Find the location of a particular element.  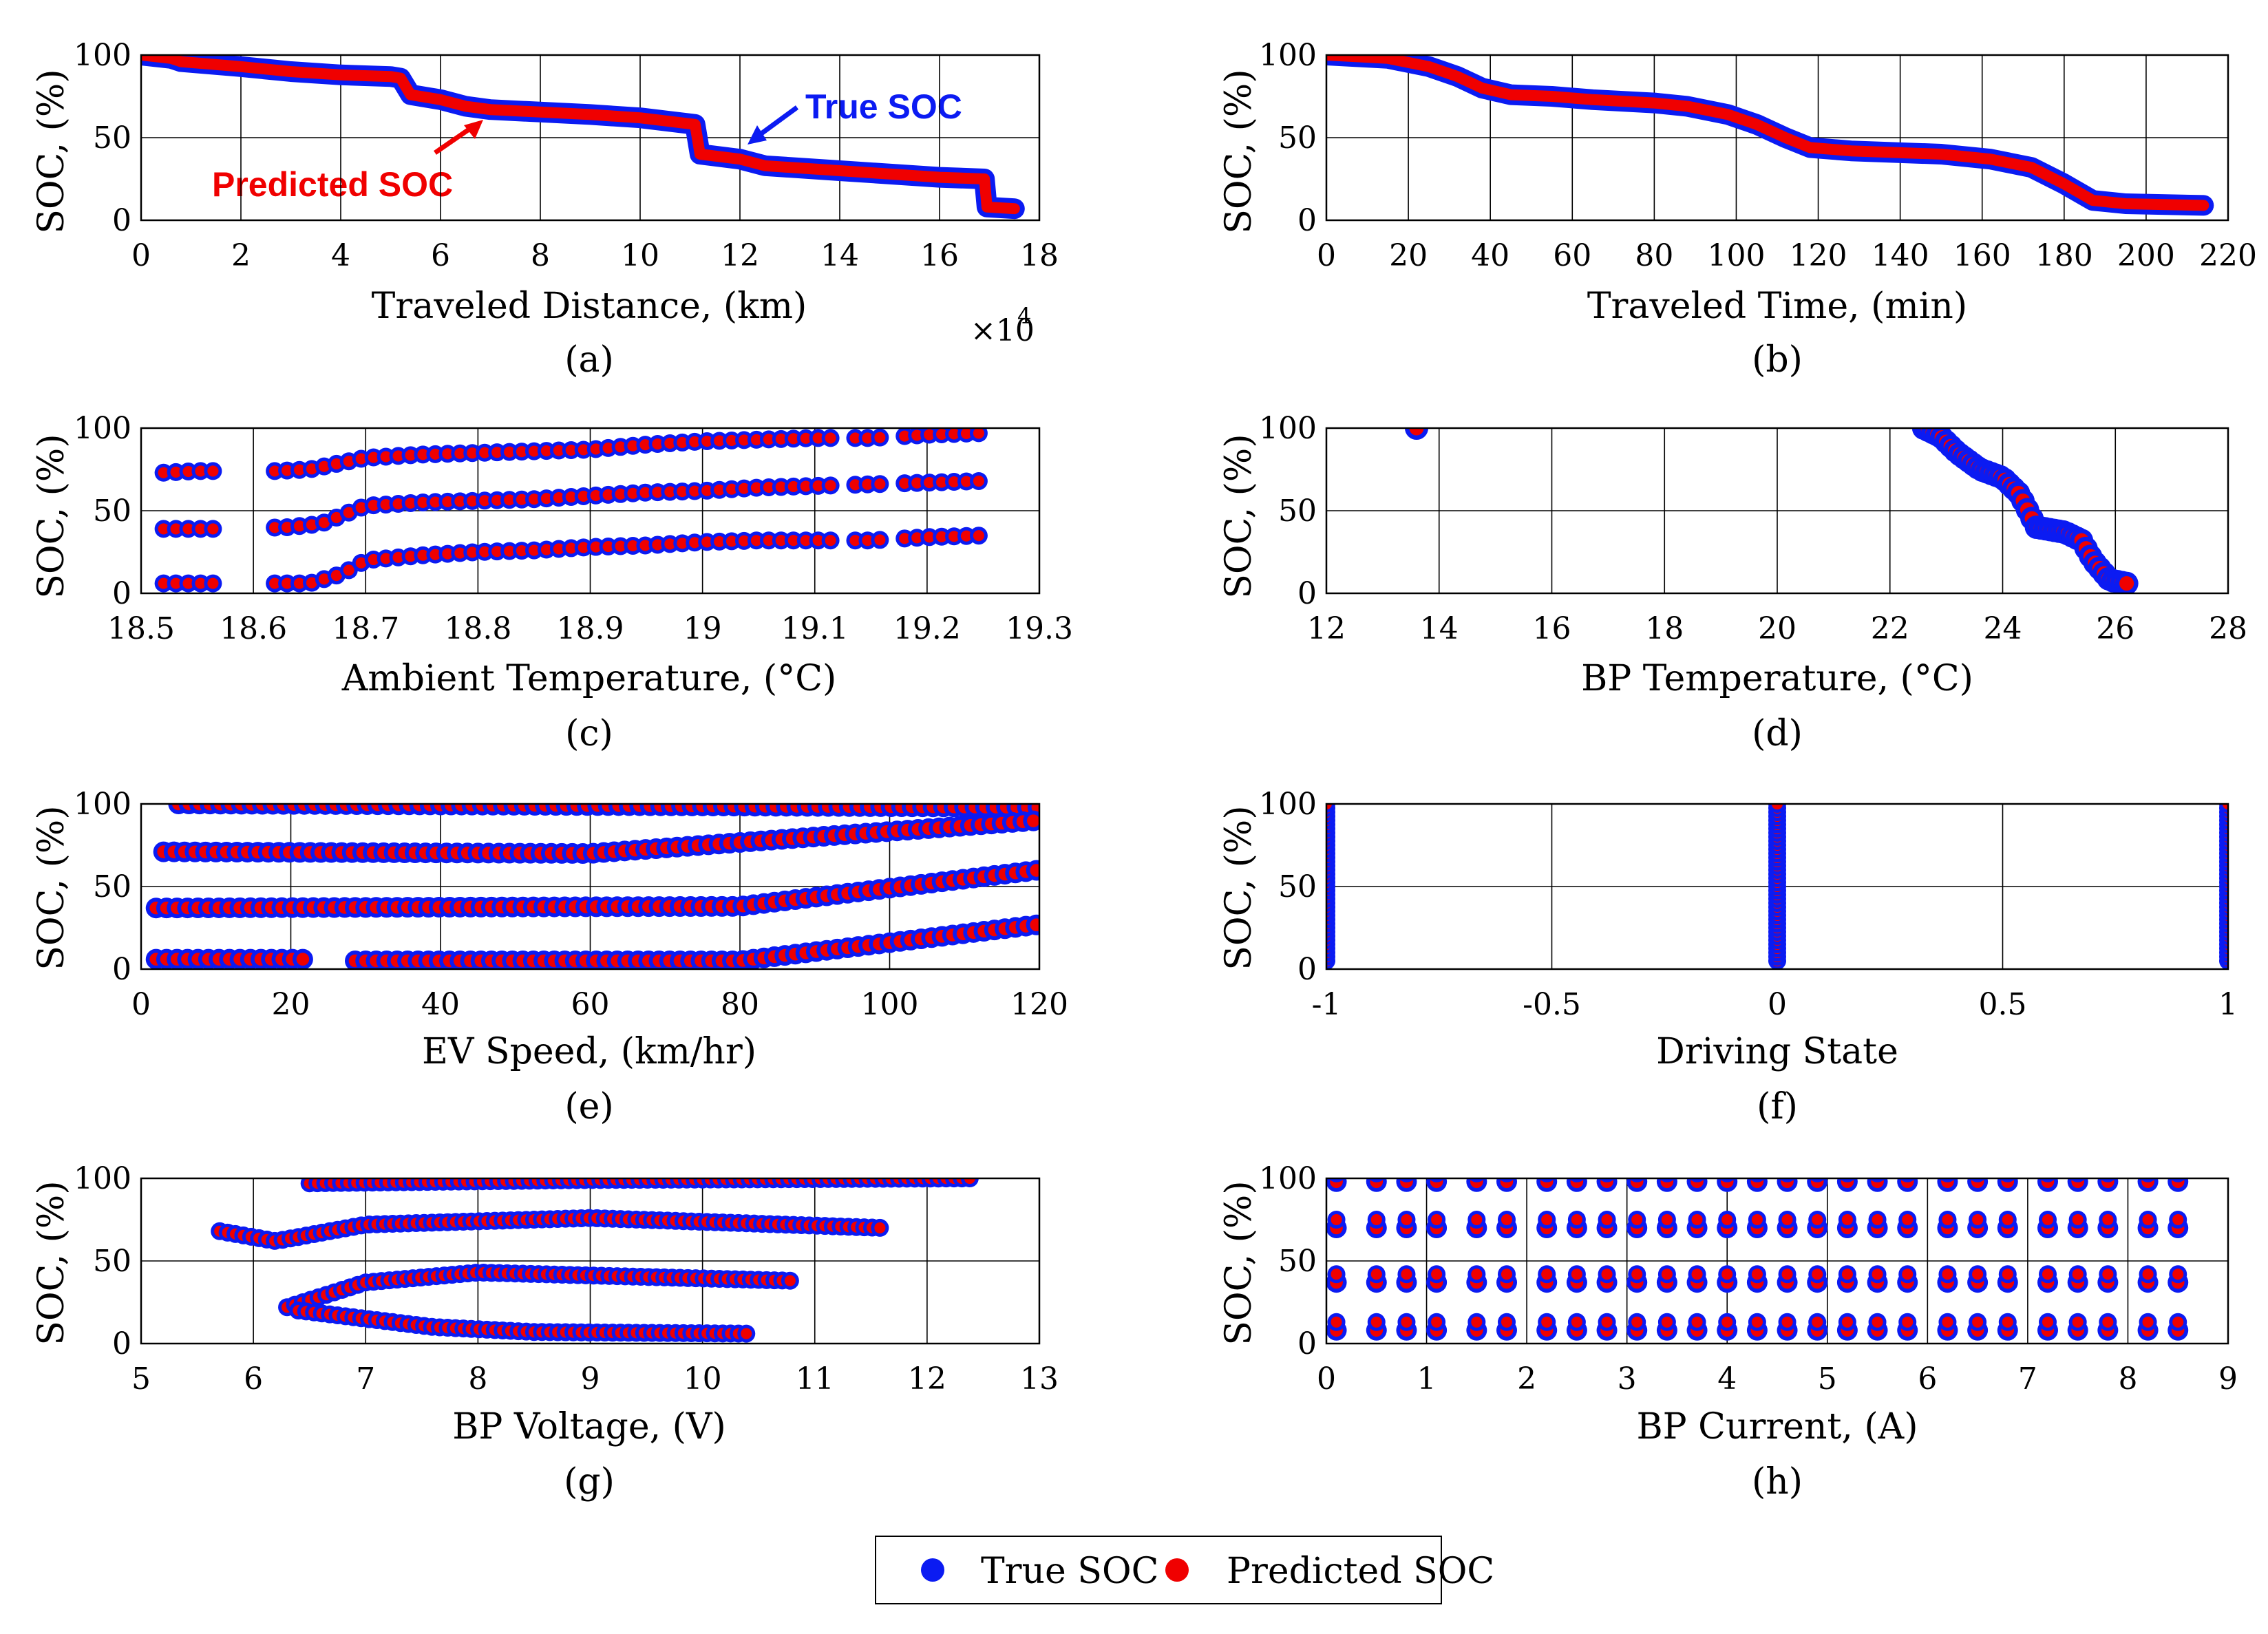

subplot-b-xtick-label: 140 is located at coordinates (1901, 255).